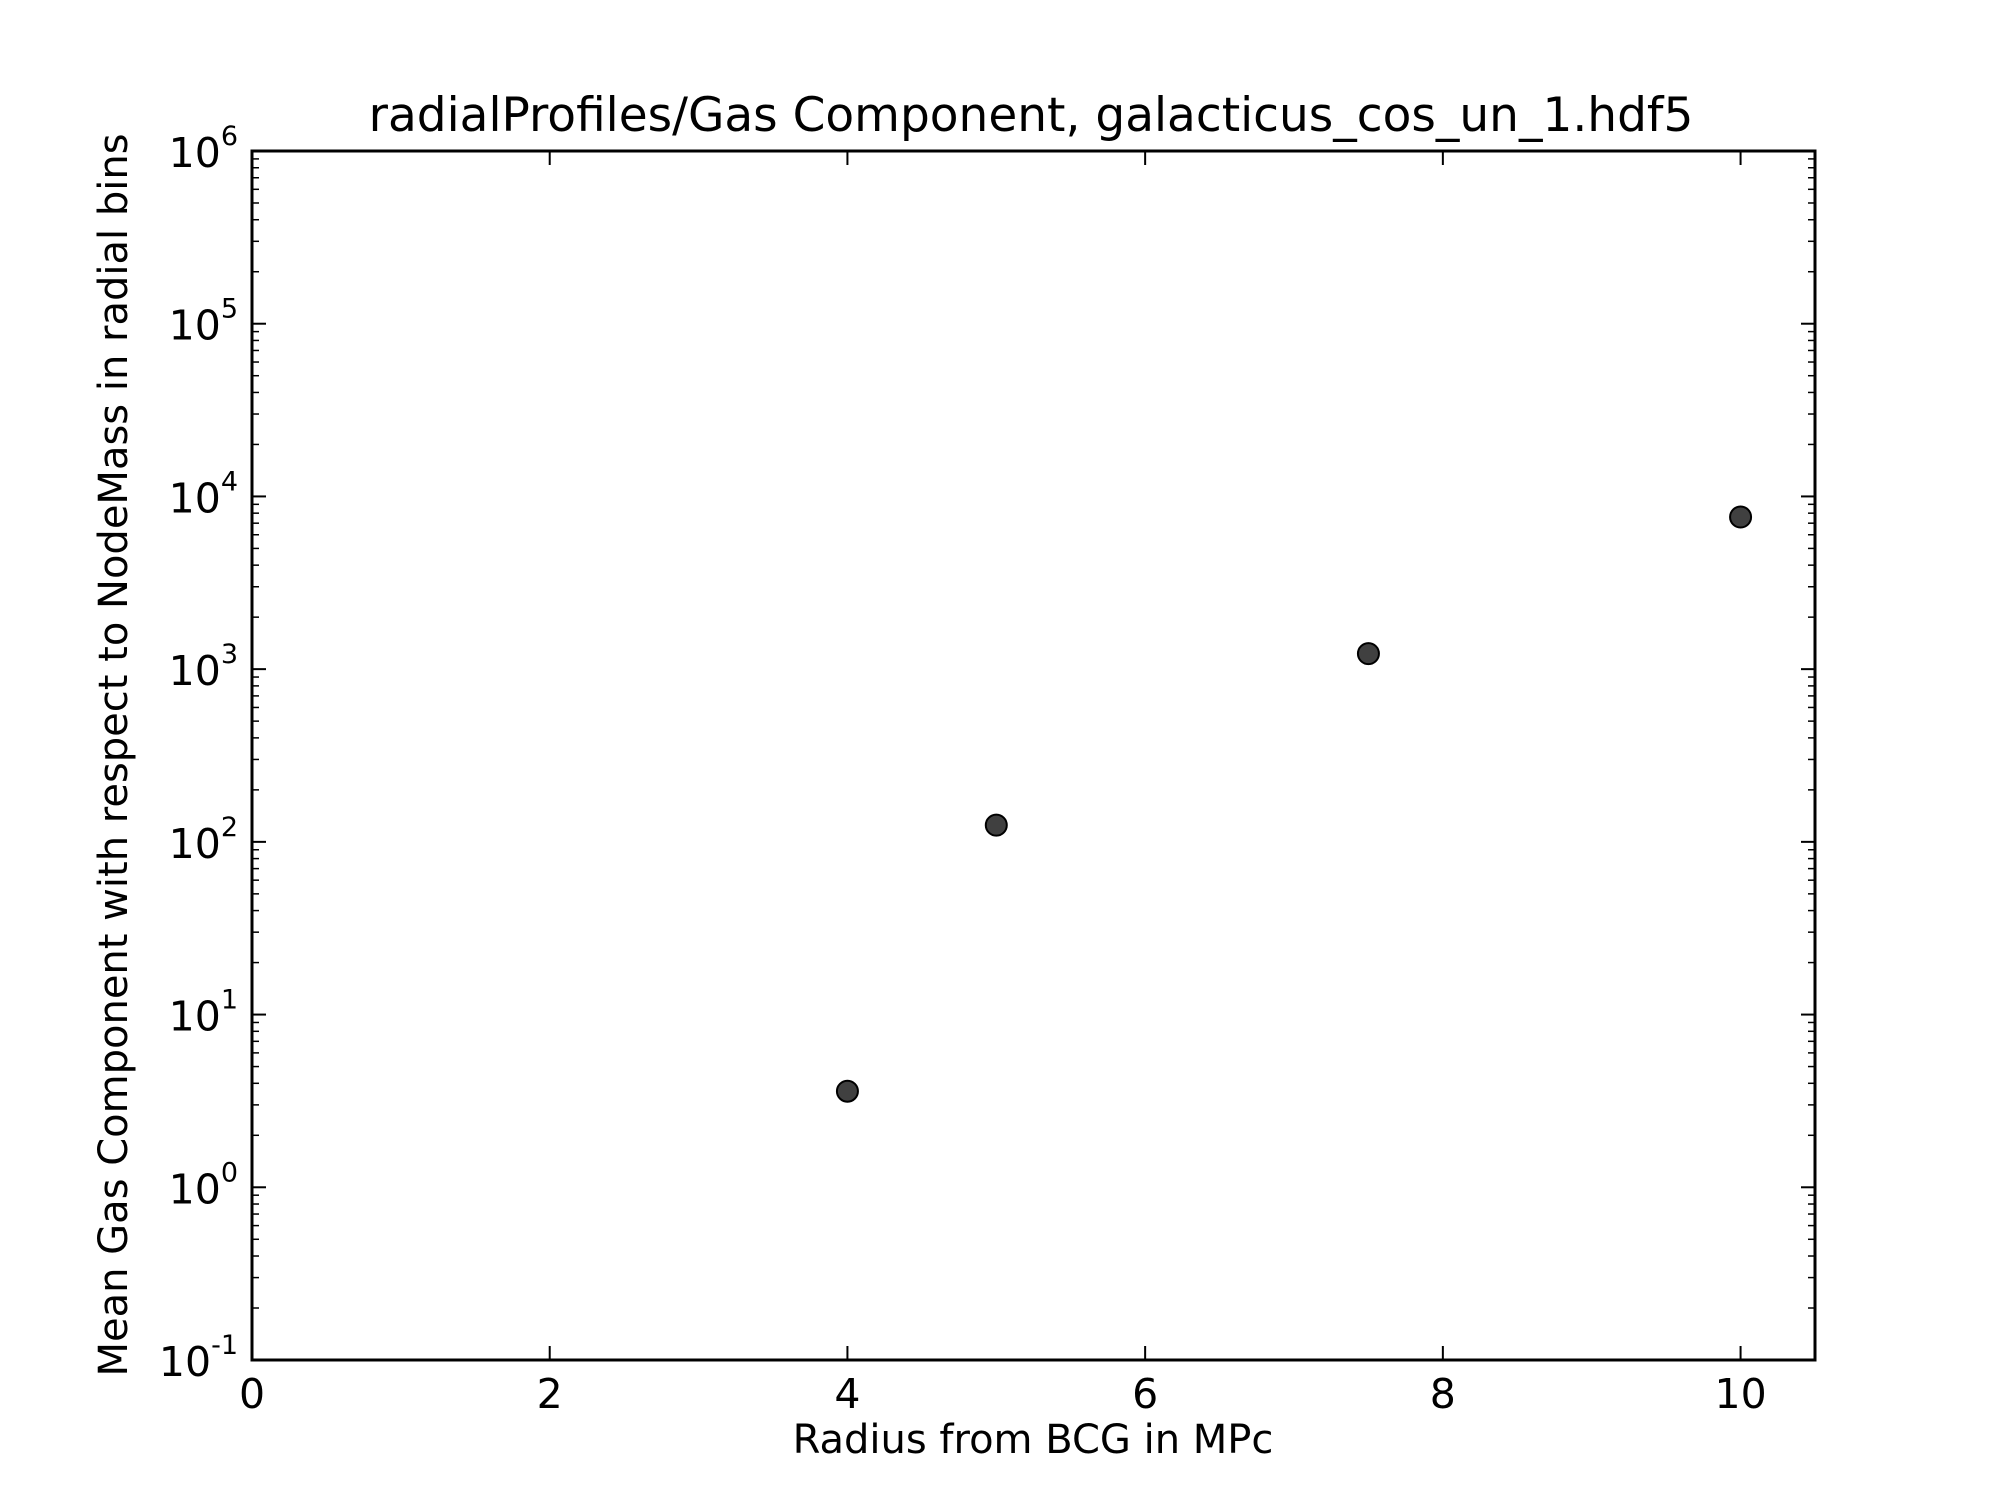  I want to click on y-tick-exponent: 5, so click(229, 309).